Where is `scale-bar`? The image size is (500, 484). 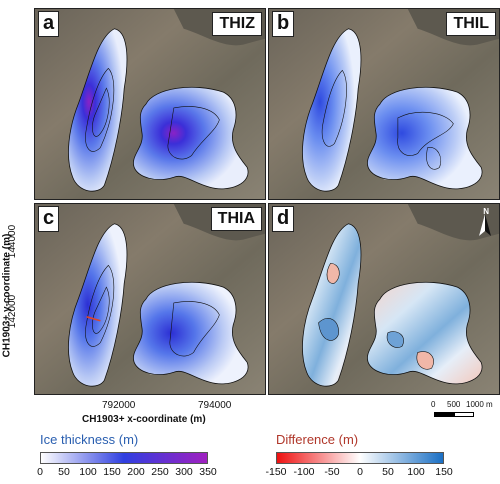
scale-bar is located at coordinates (454, 414).